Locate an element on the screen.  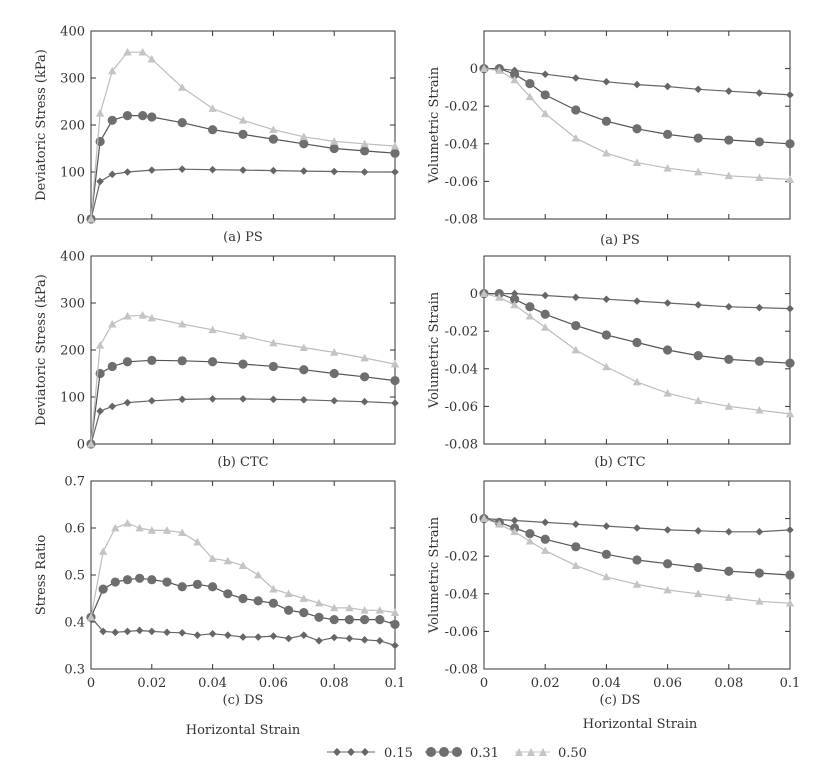
y-tick-label: 100 is located at coordinates (72, 173).